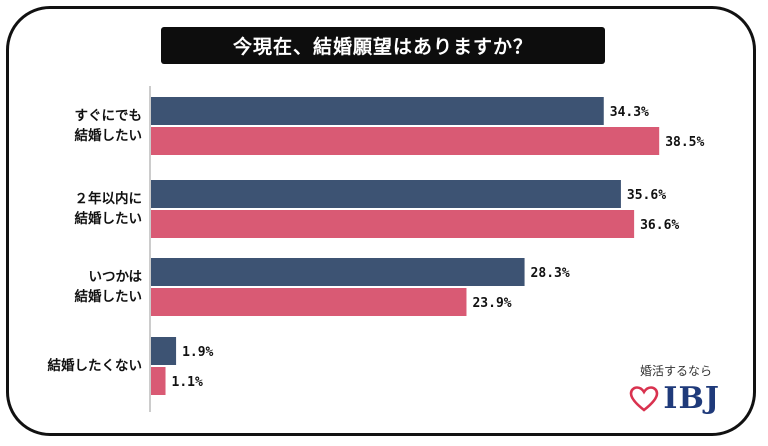  I want to click on bar-series2-cat1, so click(405, 141).